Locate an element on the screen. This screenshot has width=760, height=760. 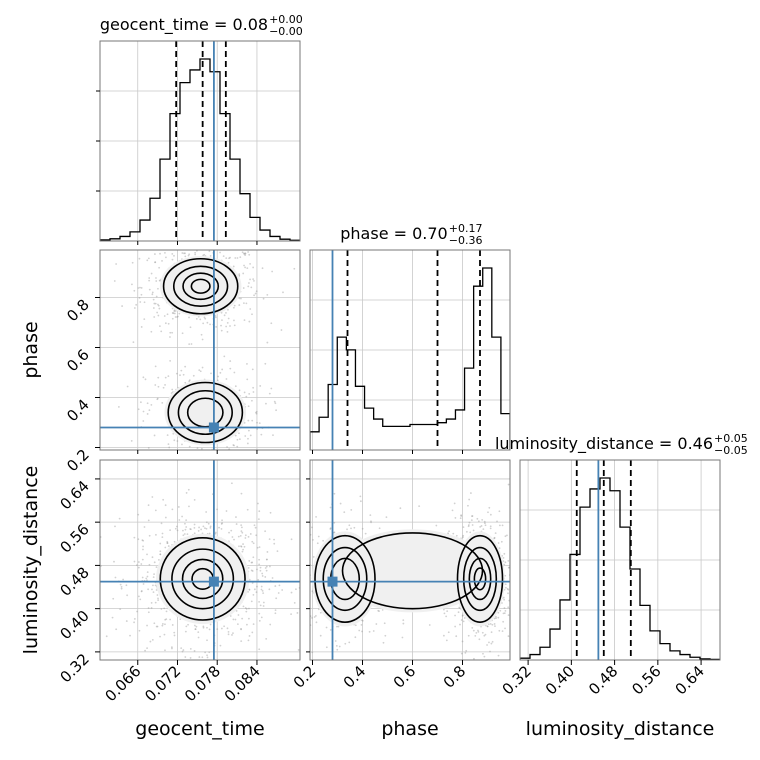
title-main-luminosity_distance: luminosity_distance = 0.46 is located at coordinates (604, 444).